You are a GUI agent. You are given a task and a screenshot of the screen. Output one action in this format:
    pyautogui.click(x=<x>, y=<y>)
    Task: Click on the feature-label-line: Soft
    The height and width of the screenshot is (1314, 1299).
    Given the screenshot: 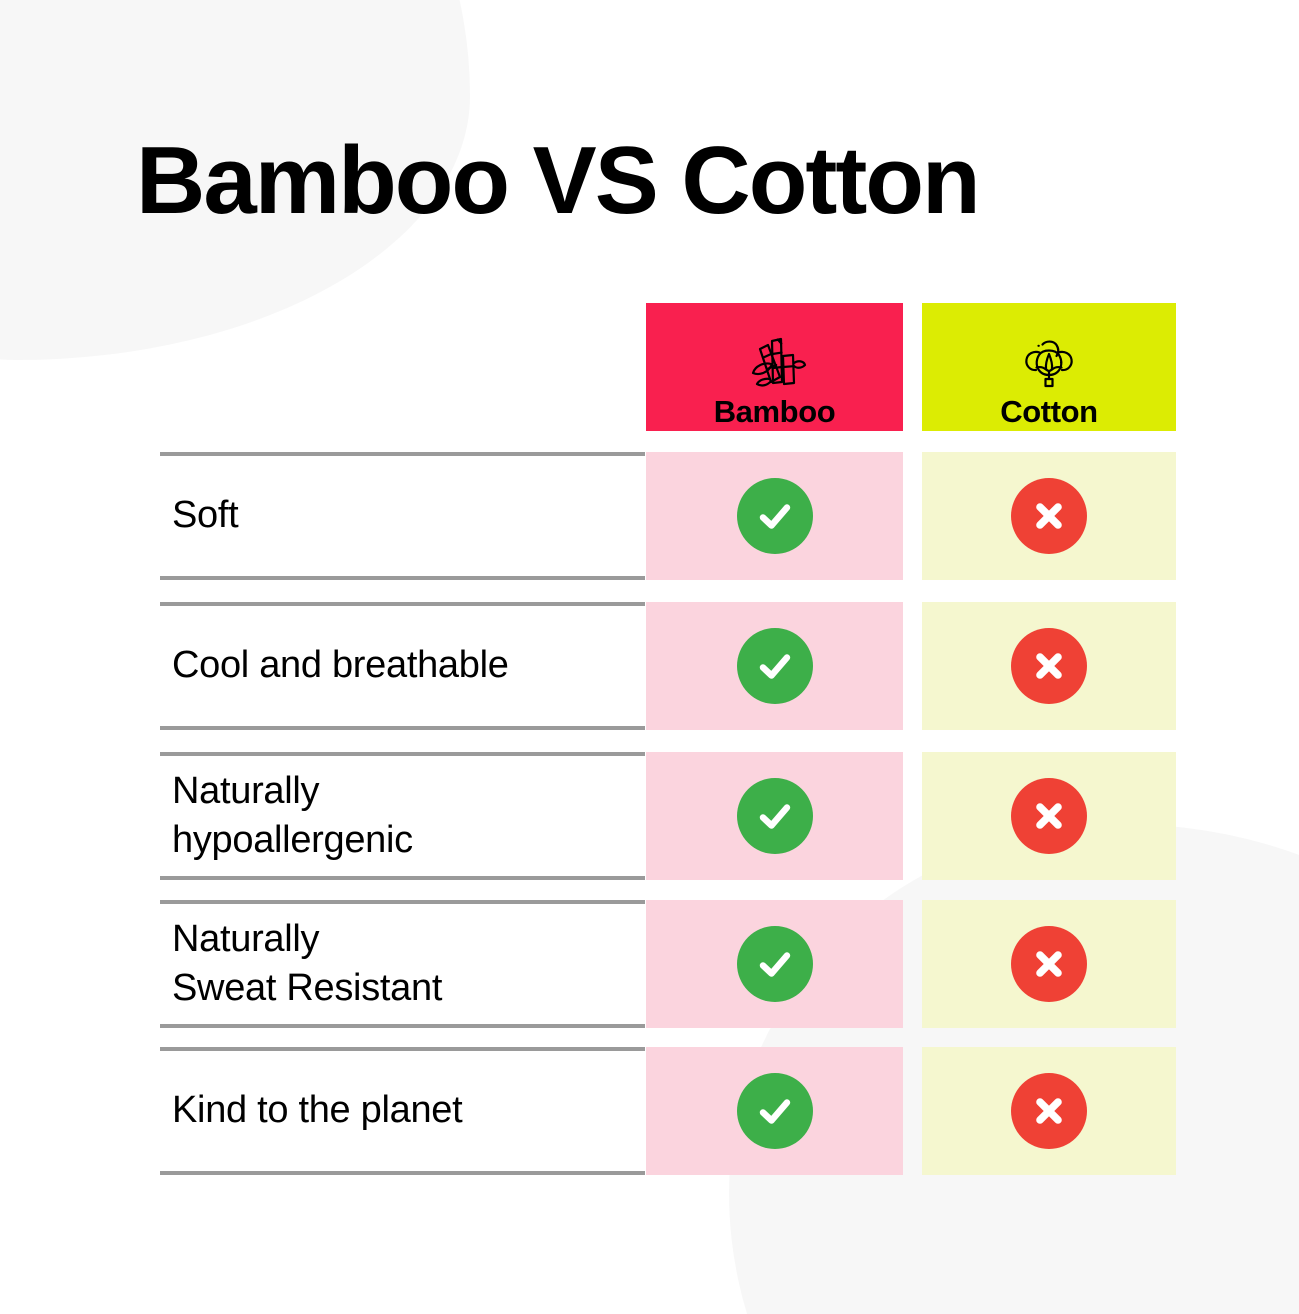 What is the action you would take?
    pyautogui.click(x=205, y=515)
    